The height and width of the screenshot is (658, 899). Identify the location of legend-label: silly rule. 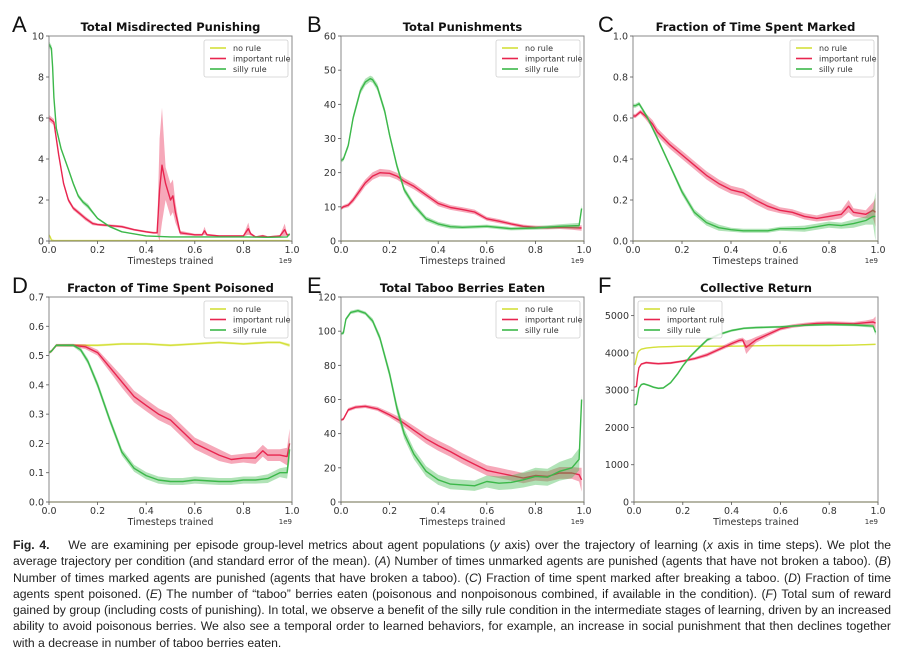
(542, 330).